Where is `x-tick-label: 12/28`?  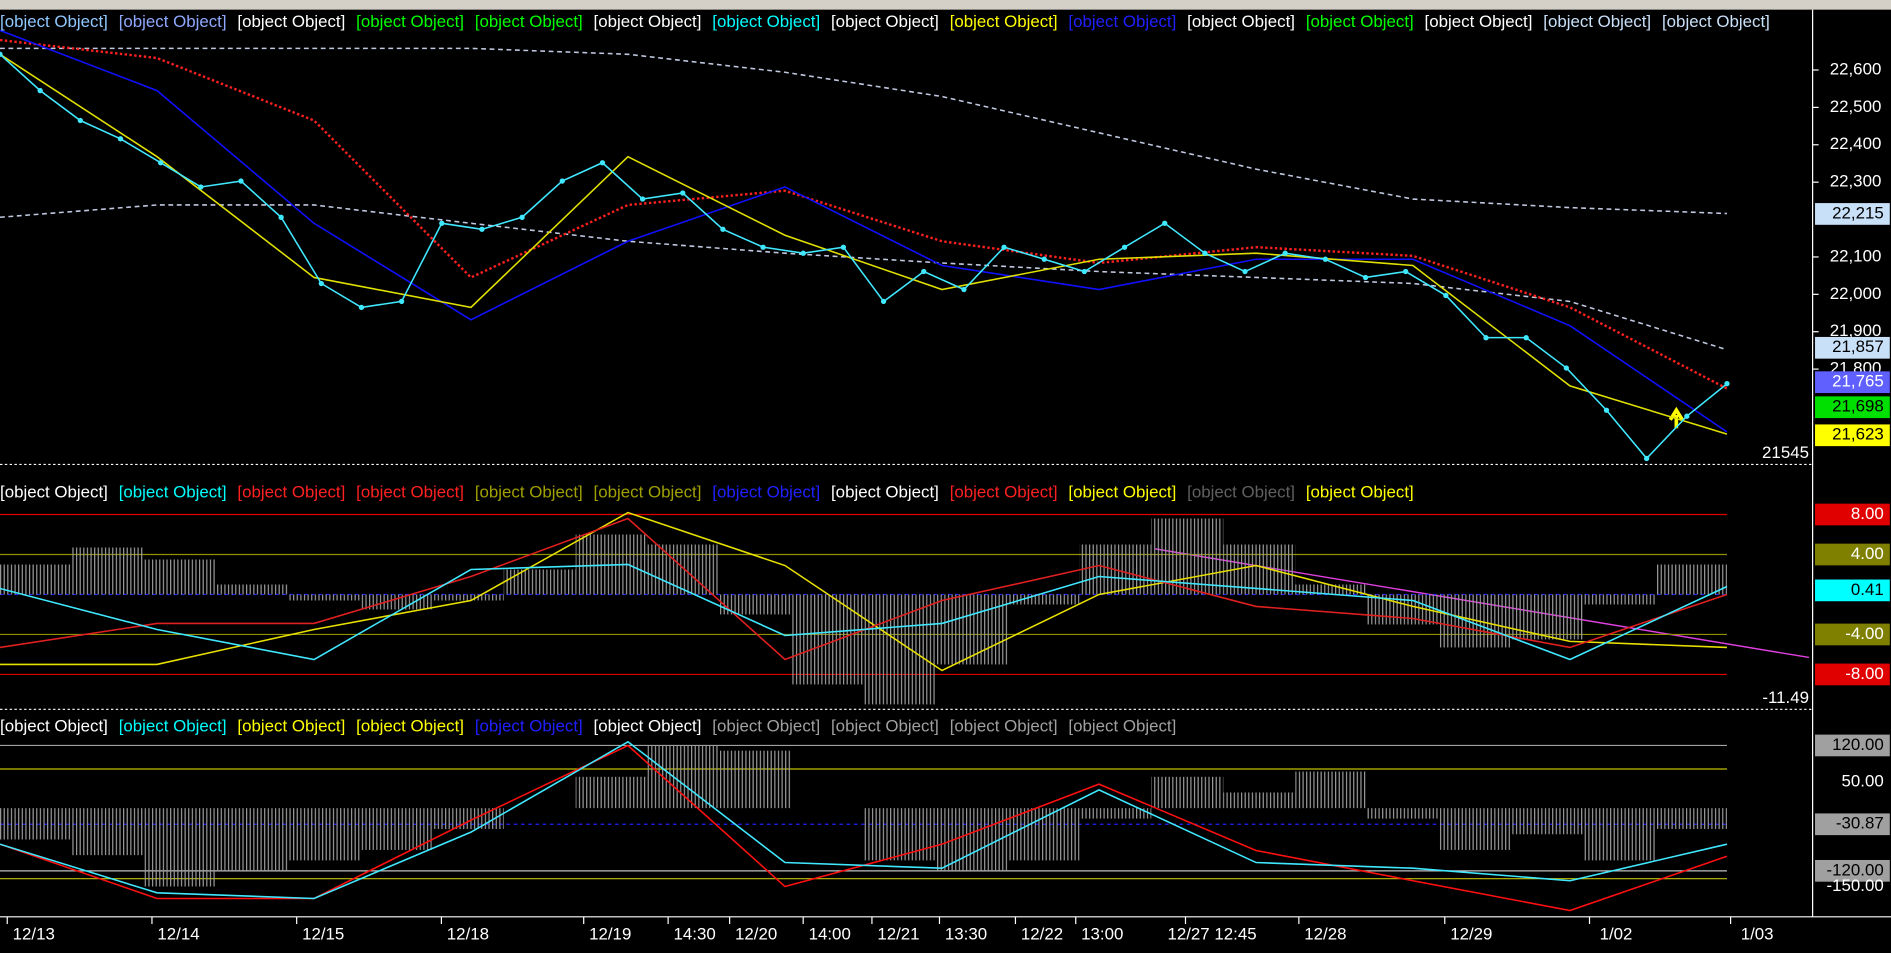 x-tick-label: 12/28 is located at coordinates (1325, 933).